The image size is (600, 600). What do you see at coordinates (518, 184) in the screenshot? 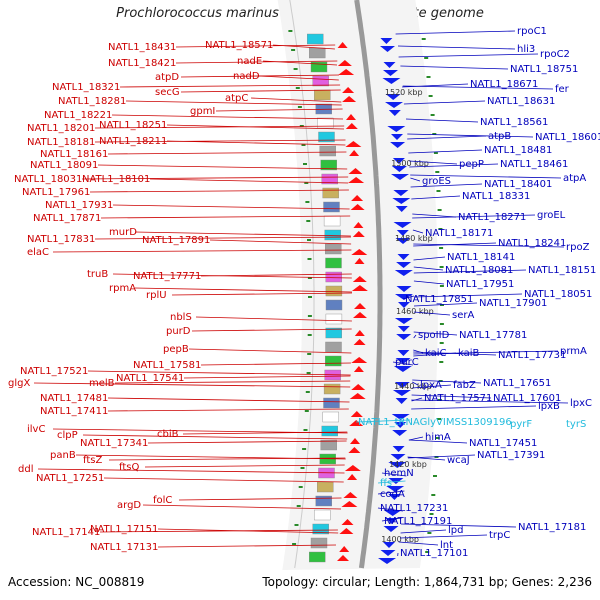
I see `gene-label-reverse: NATL1_18401` at bounding box center [518, 184].